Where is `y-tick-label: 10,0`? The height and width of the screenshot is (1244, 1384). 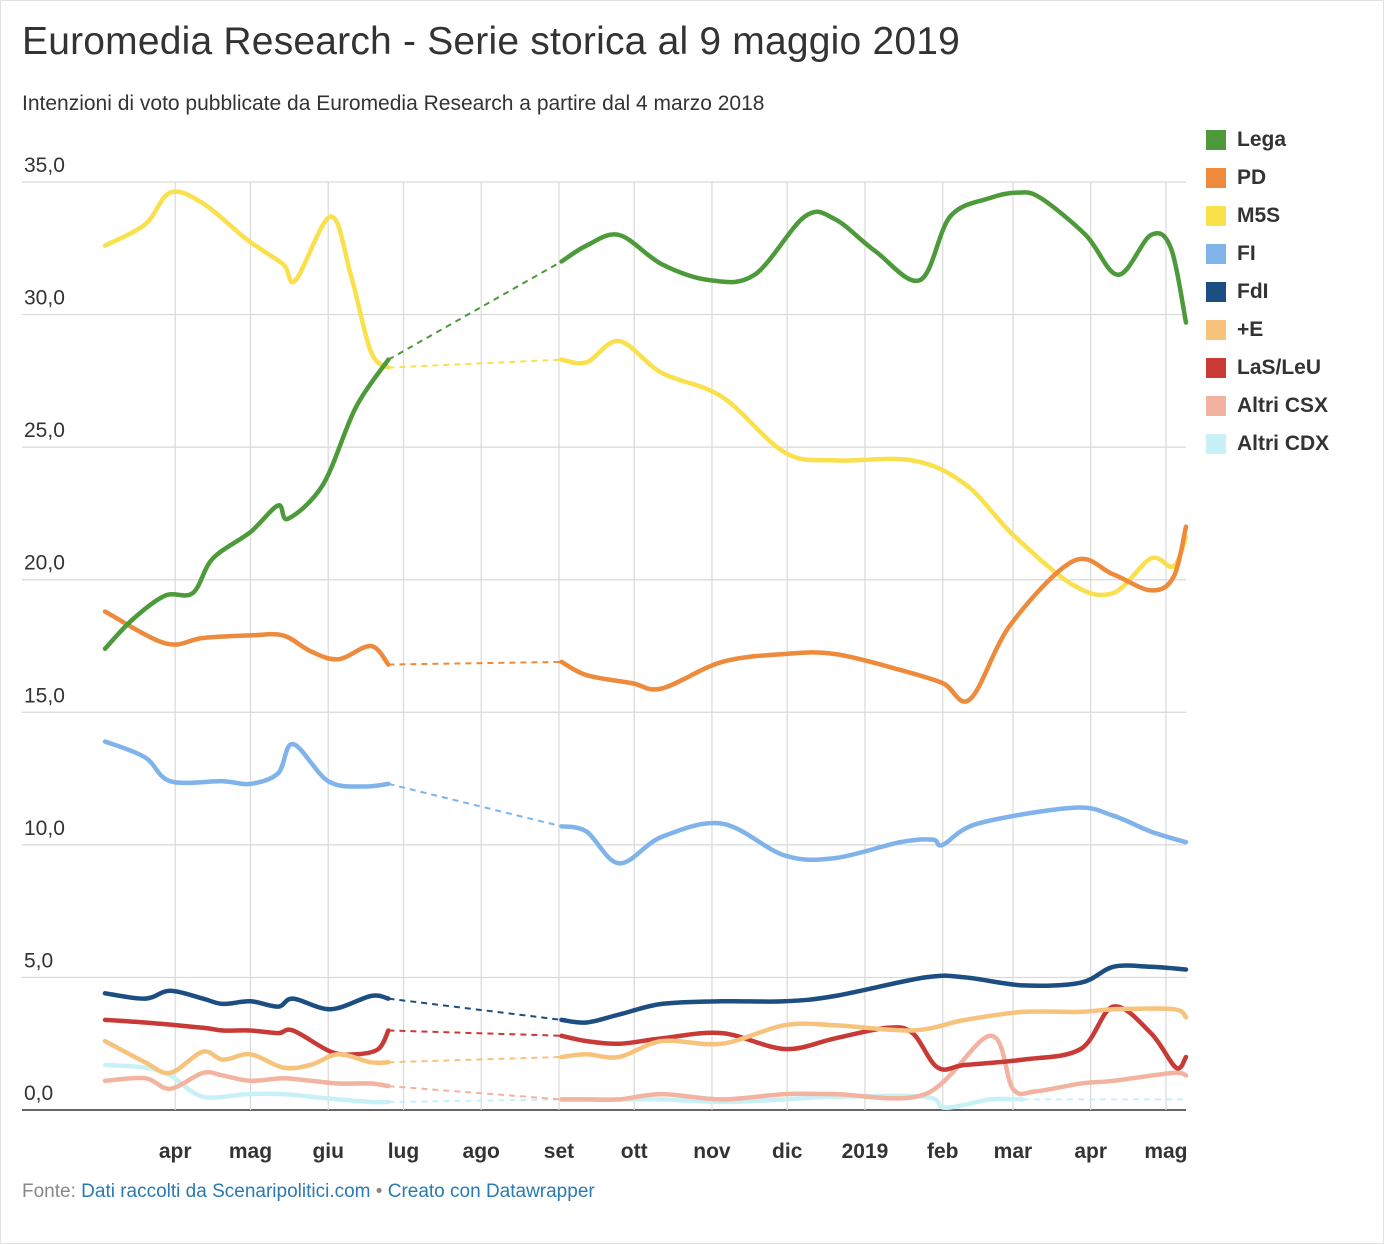
y-tick-label: 10,0 is located at coordinates (44, 828).